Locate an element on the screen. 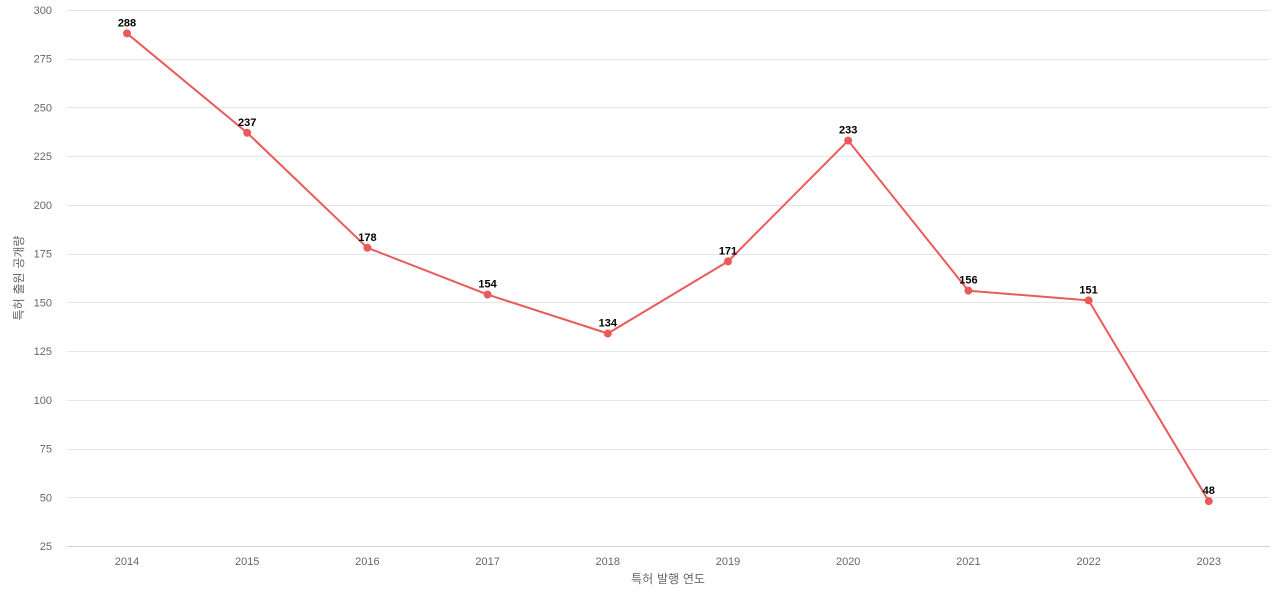 This screenshot has width=1280, height=600. x-tick-label: 2014 is located at coordinates (127, 562).